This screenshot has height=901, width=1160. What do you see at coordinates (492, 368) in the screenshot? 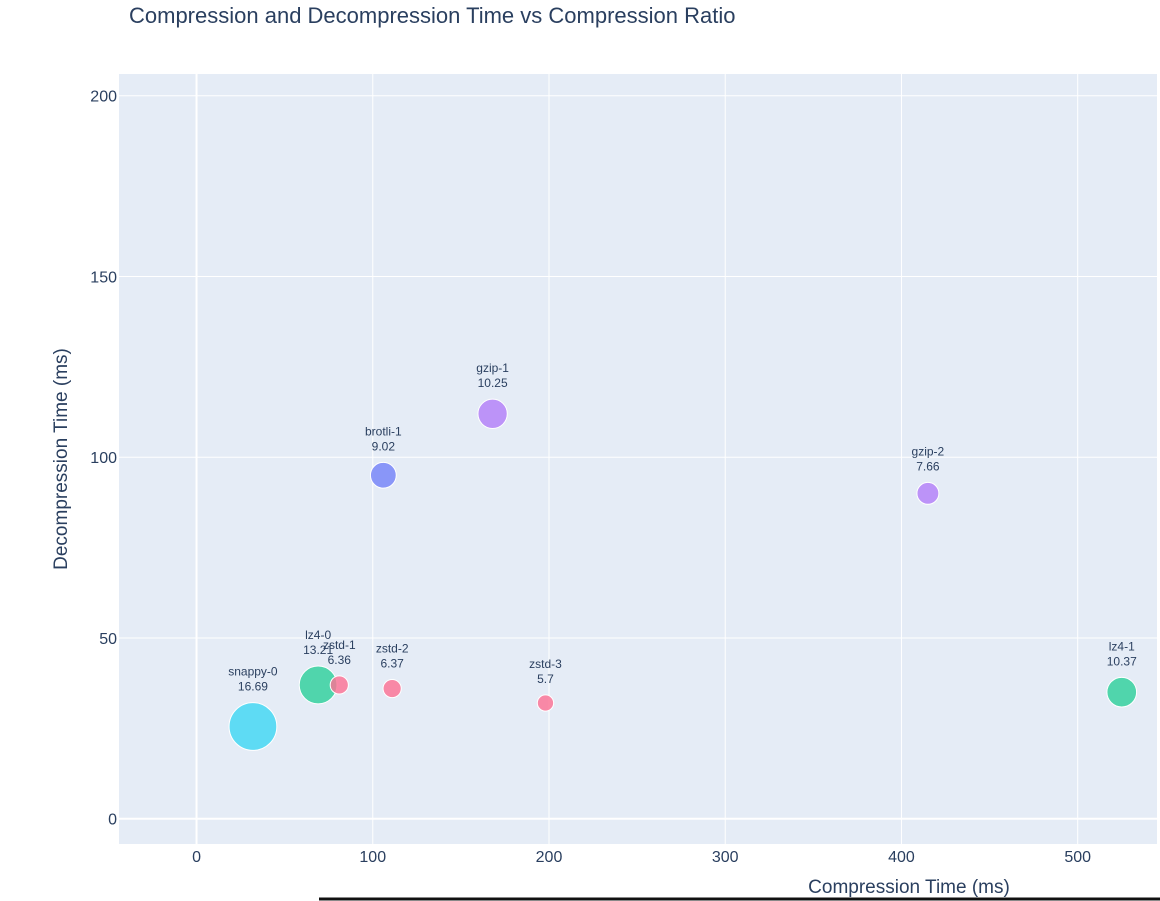
I see `point-label-name: gzip-1` at bounding box center [492, 368].